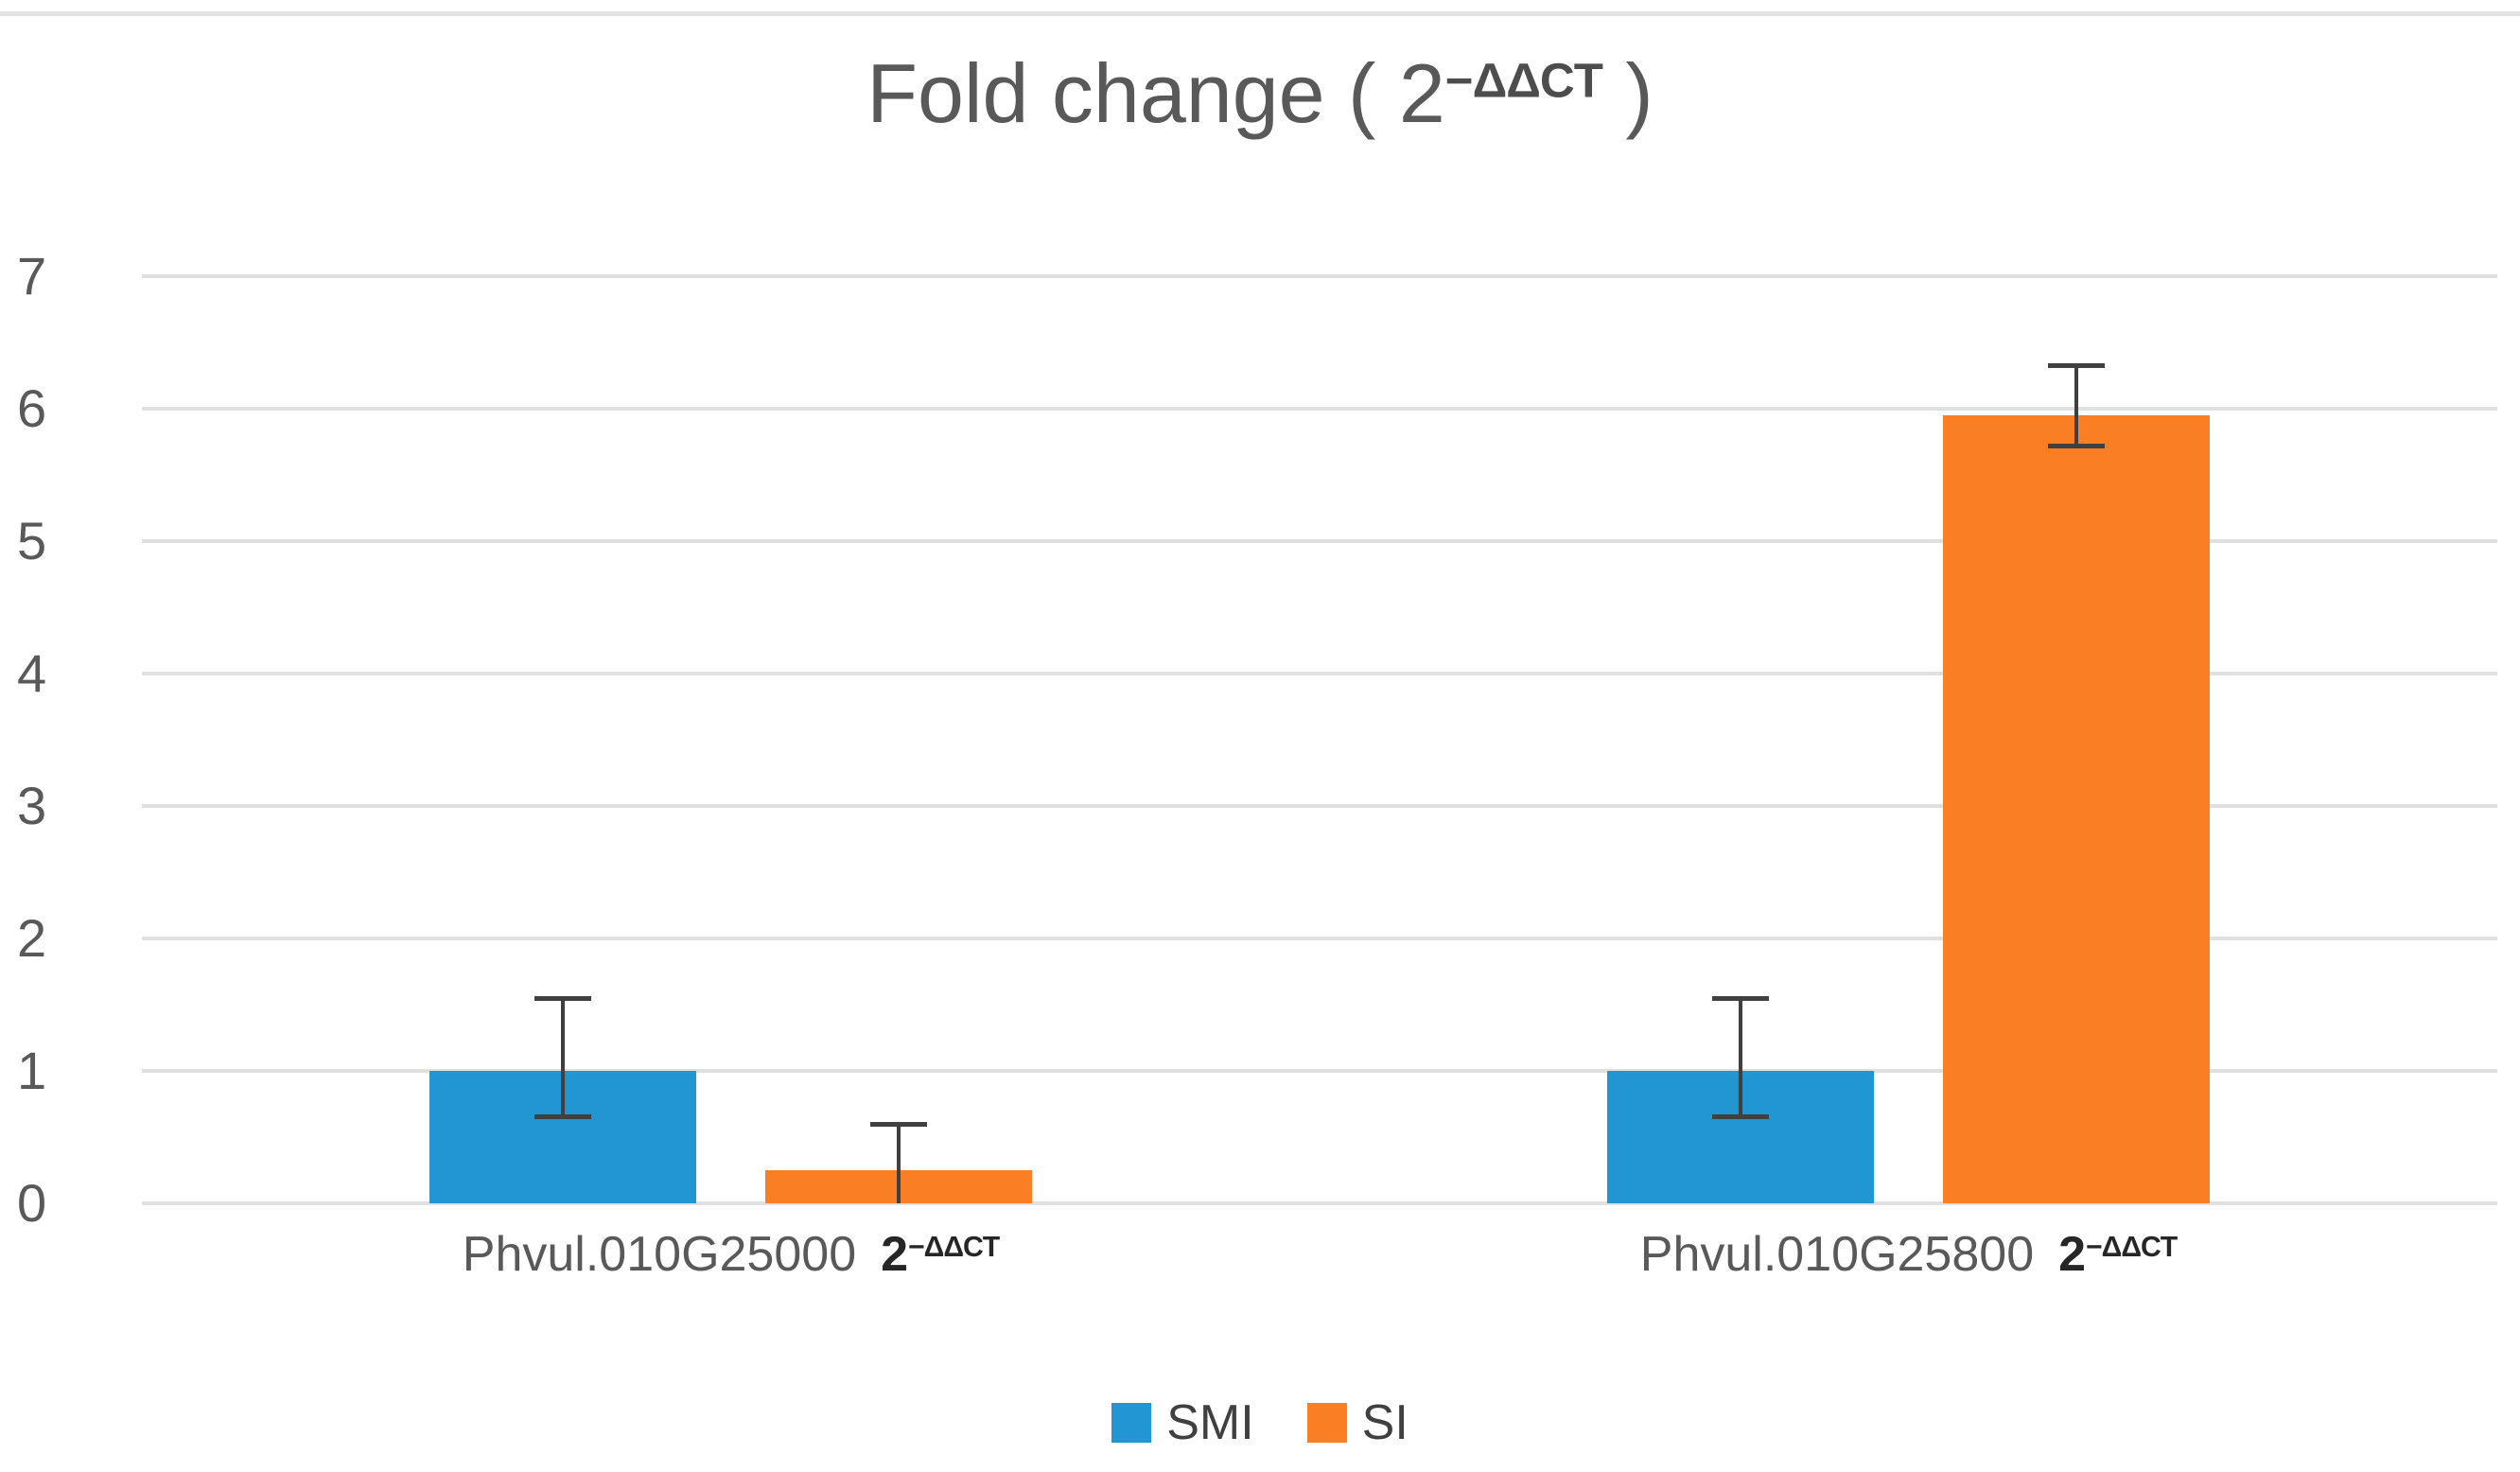  Describe the element at coordinates (1523, 80) in the screenshot. I see `chart-title-superscript: −ΔΔCT` at that location.